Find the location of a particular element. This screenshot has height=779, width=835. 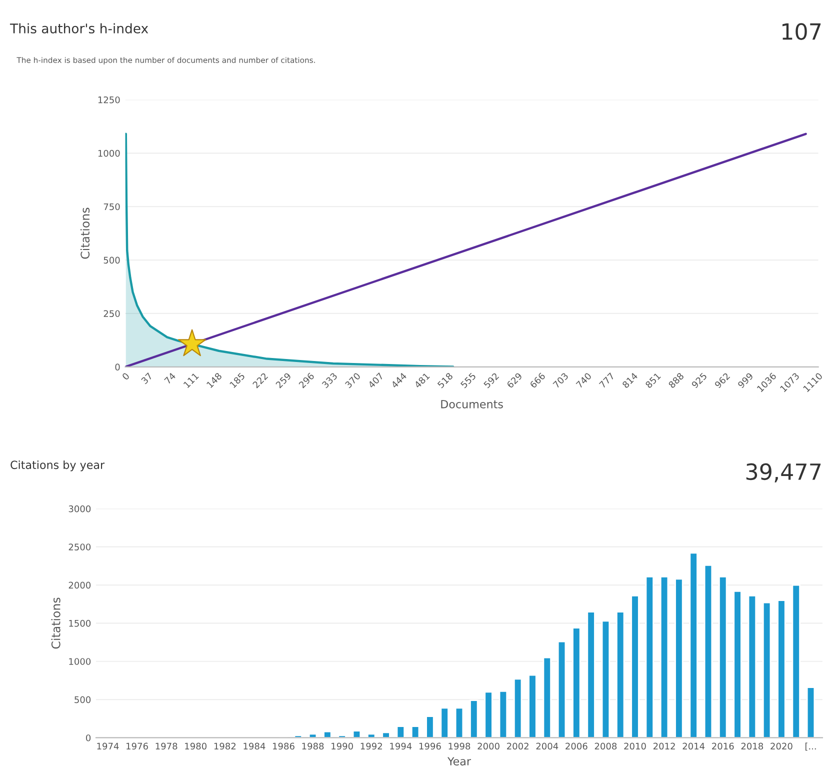

x-axis-title: Documents is located at coordinates (472, 404).